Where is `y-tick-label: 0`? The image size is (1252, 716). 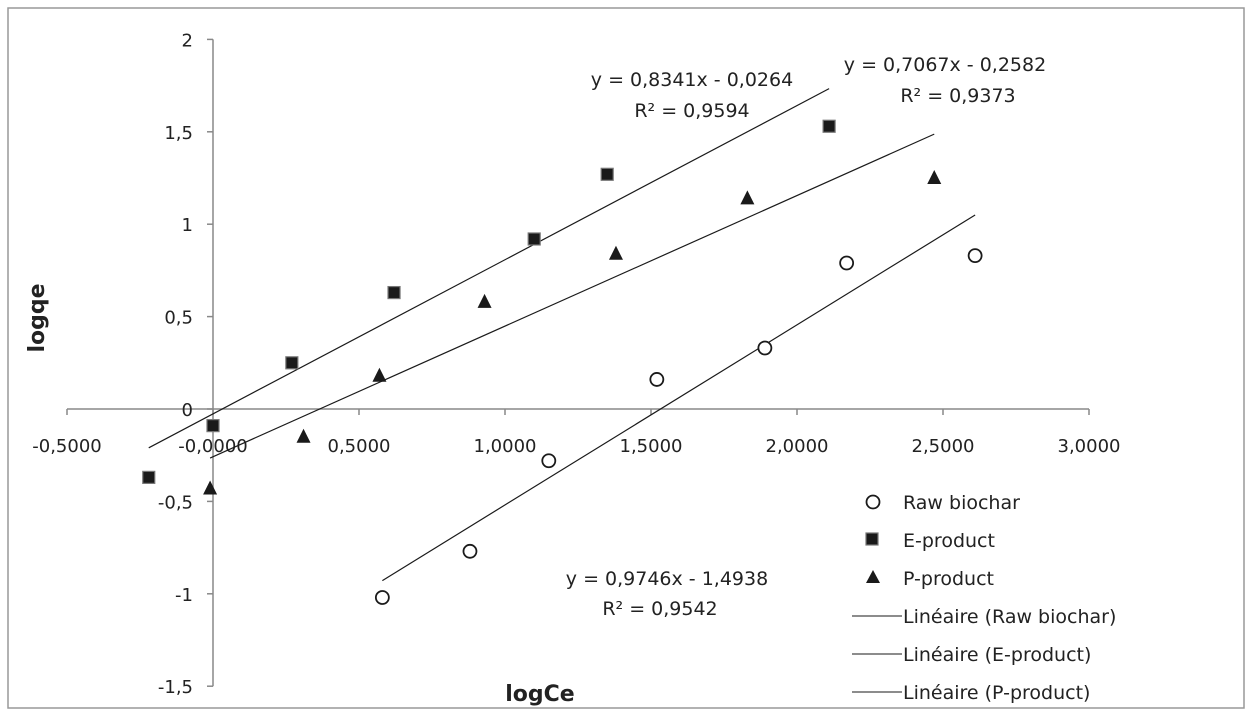
y-tick-label: 0 is located at coordinates (187, 410).